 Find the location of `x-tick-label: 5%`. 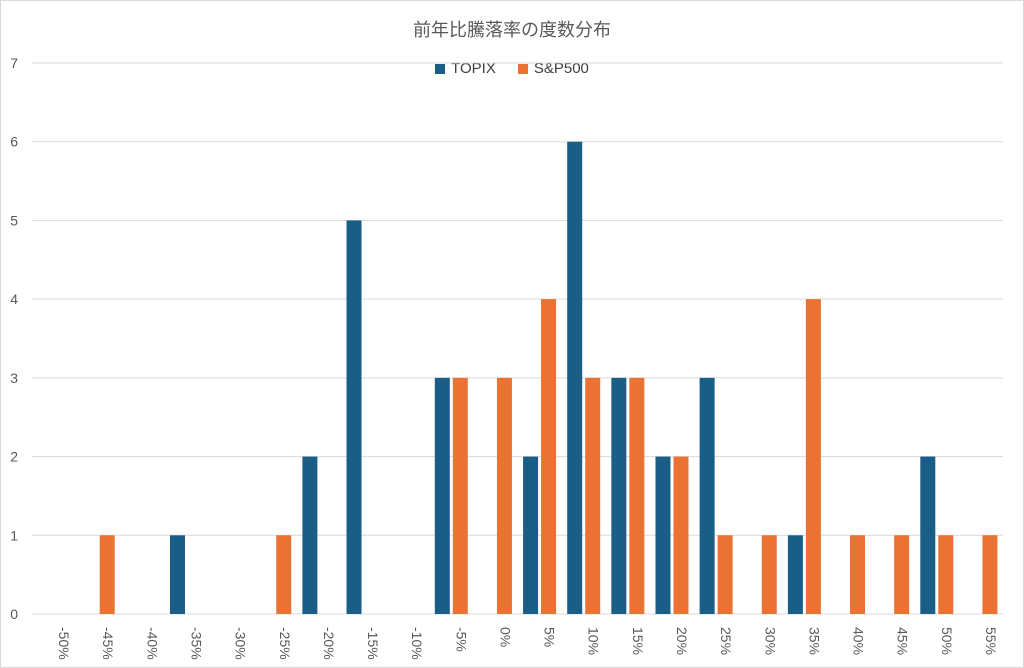

x-tick-label: 5% is located at coordinates (550, 637).